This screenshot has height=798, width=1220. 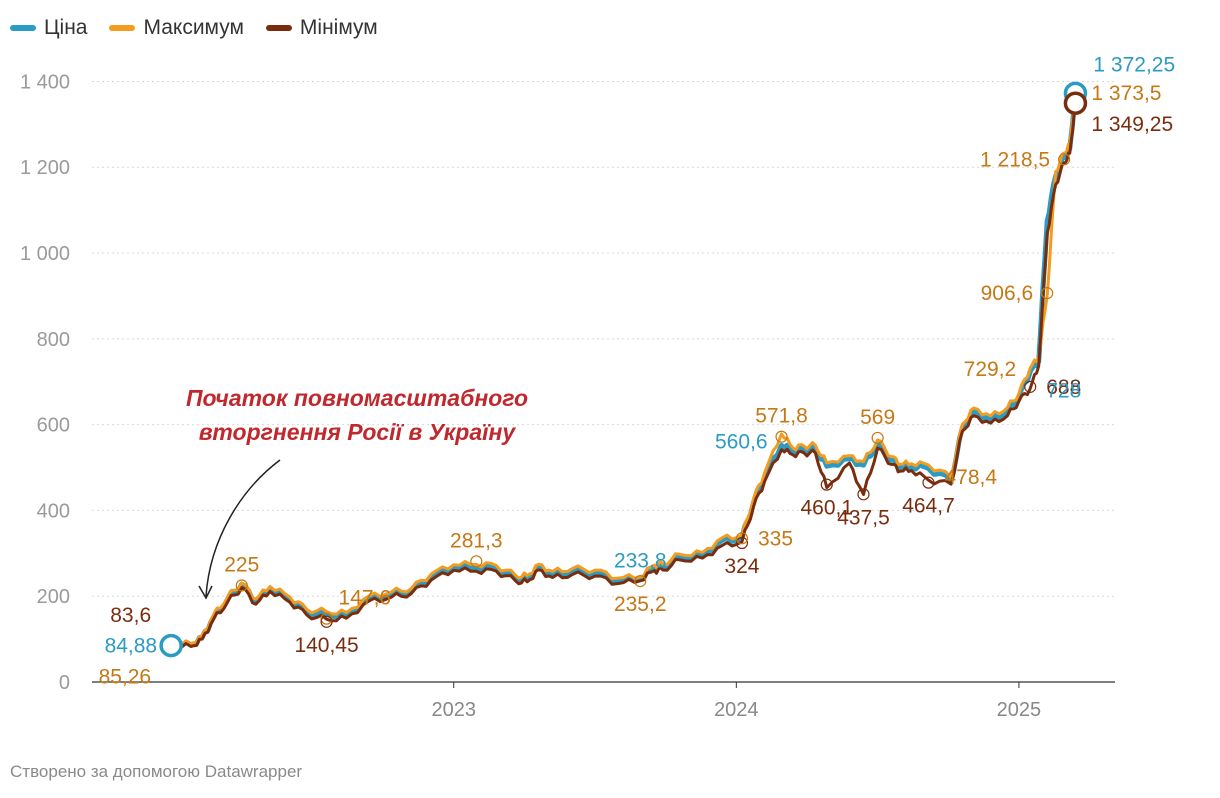 I want to click on annotation-label: 85,26, so click(x=125, y=676).